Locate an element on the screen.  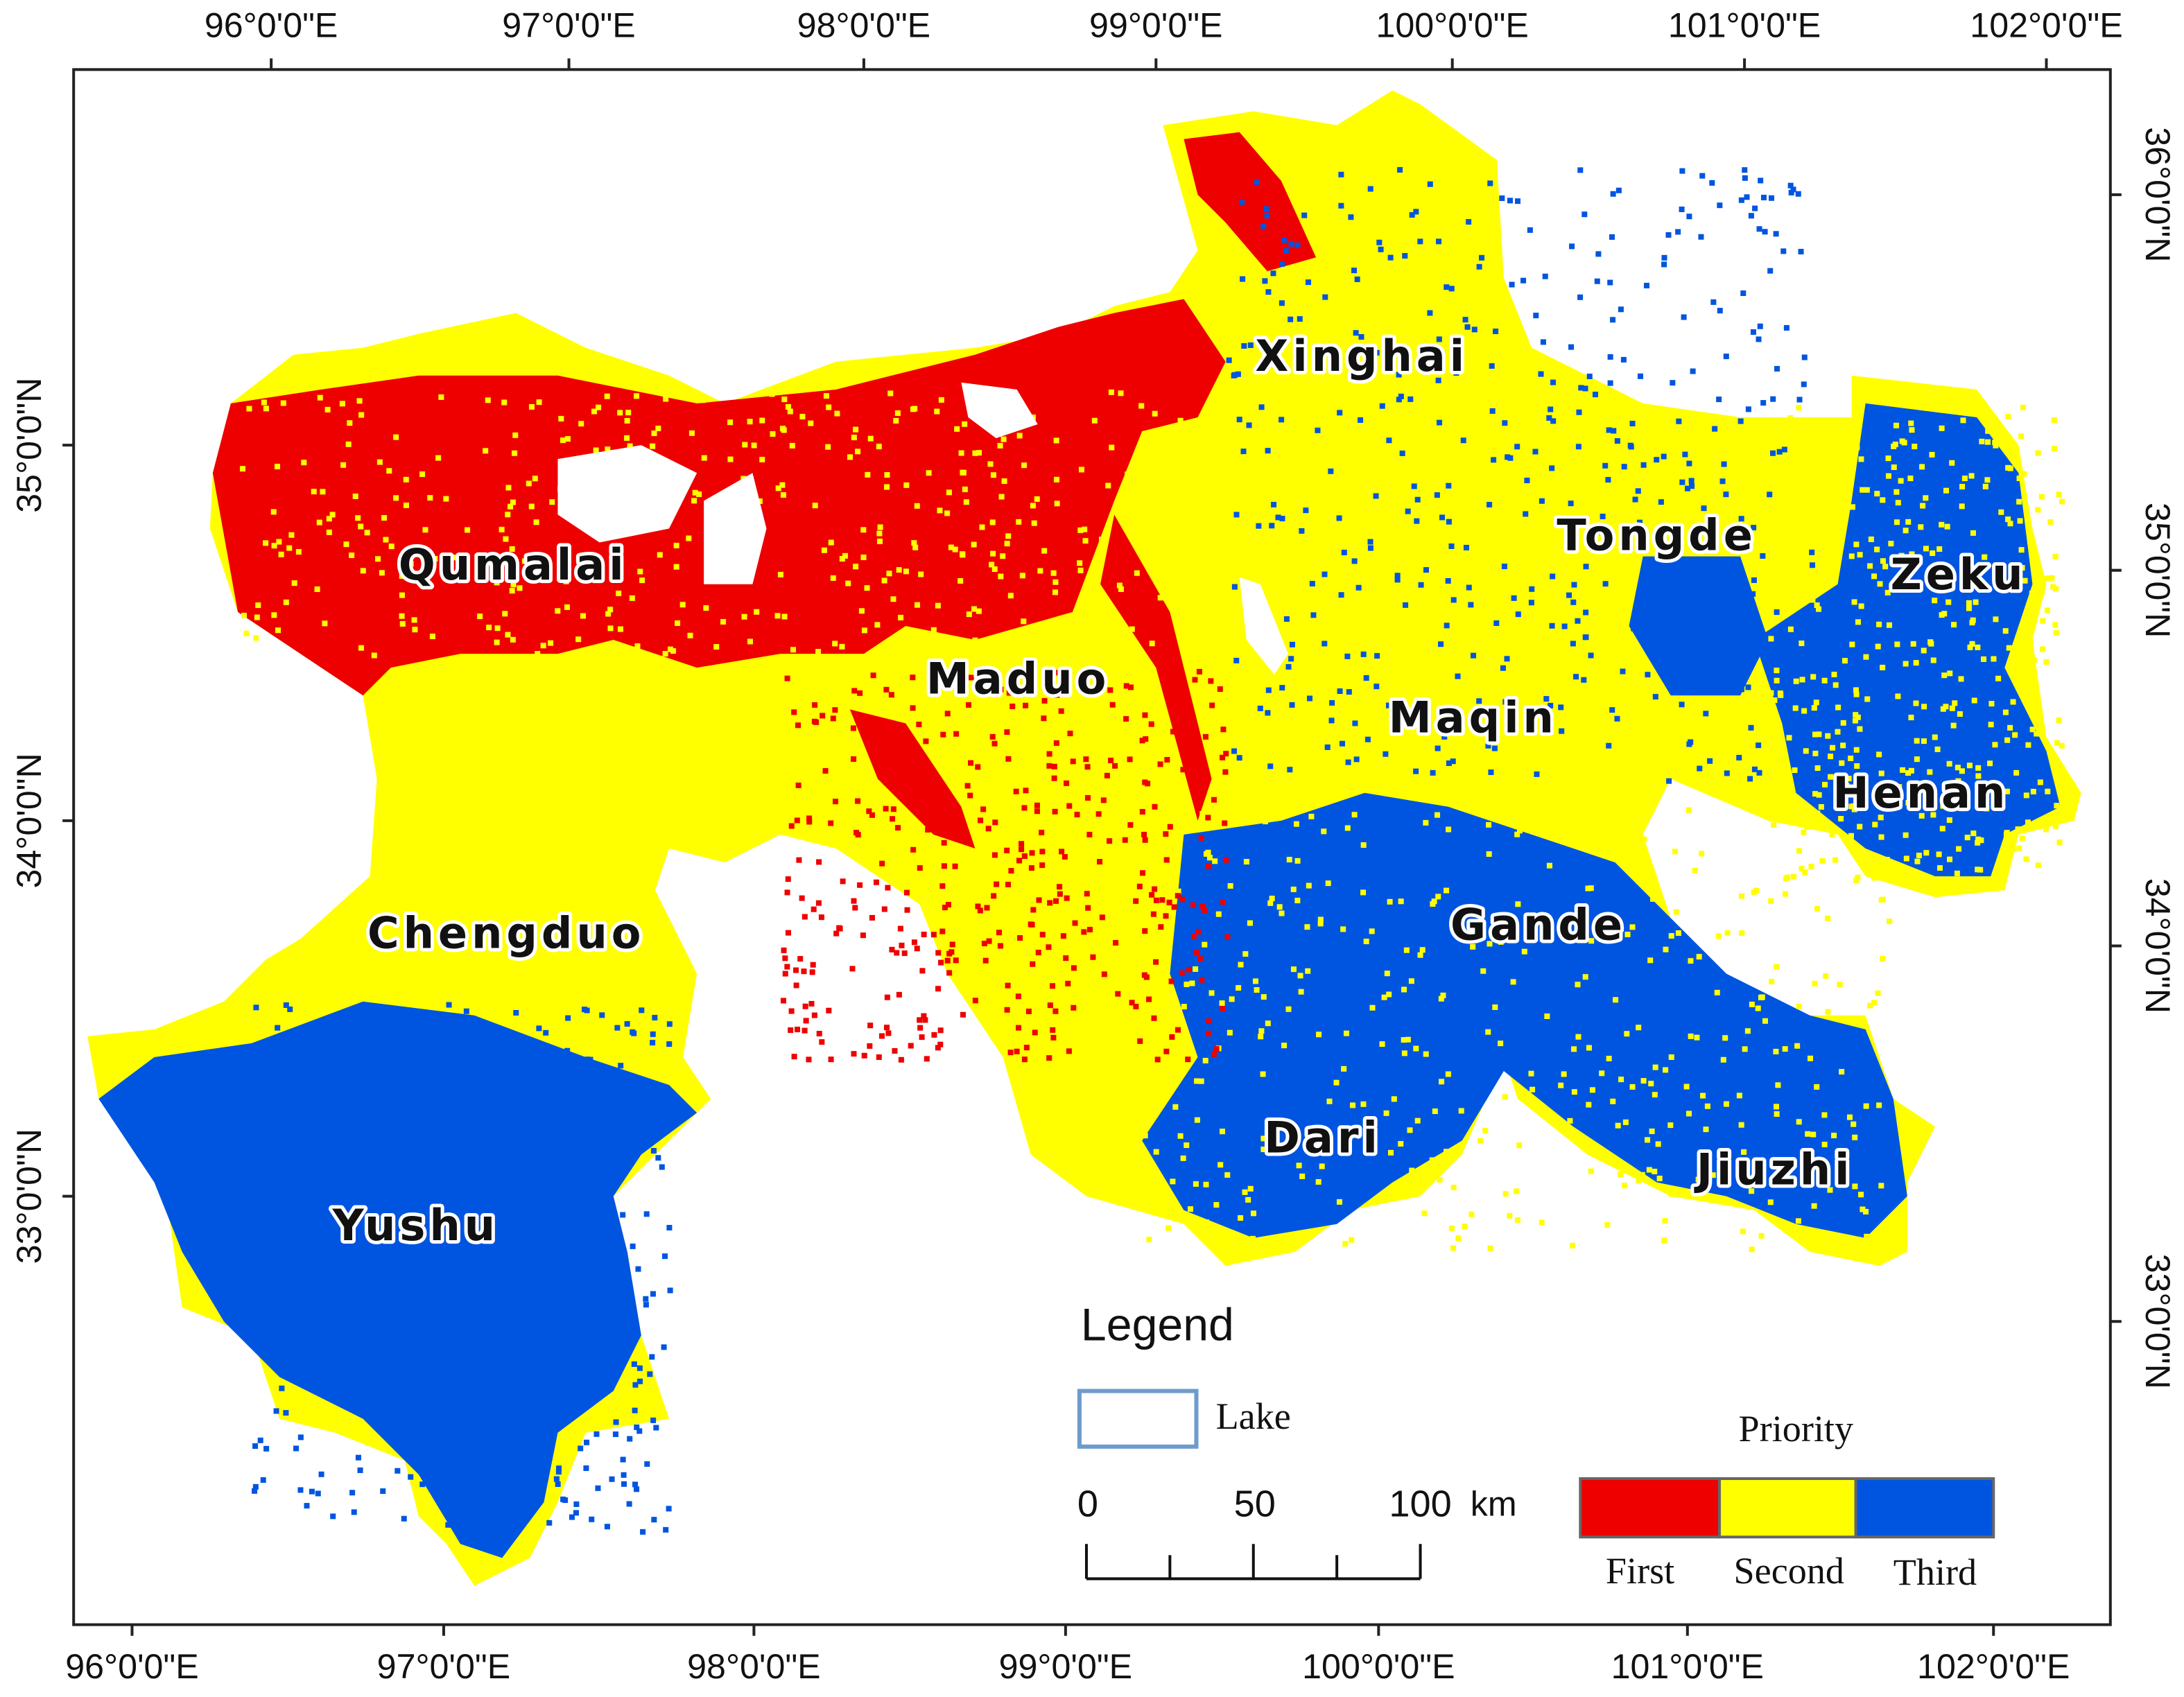
third-swatch is located at coordinates (1924, 1508).